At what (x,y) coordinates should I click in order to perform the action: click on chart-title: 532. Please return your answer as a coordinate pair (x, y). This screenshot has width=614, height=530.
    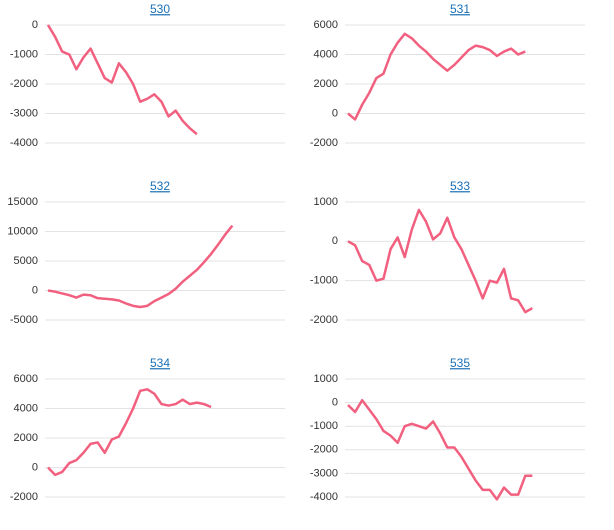
    Looking at the image, I should click on (160, 186).